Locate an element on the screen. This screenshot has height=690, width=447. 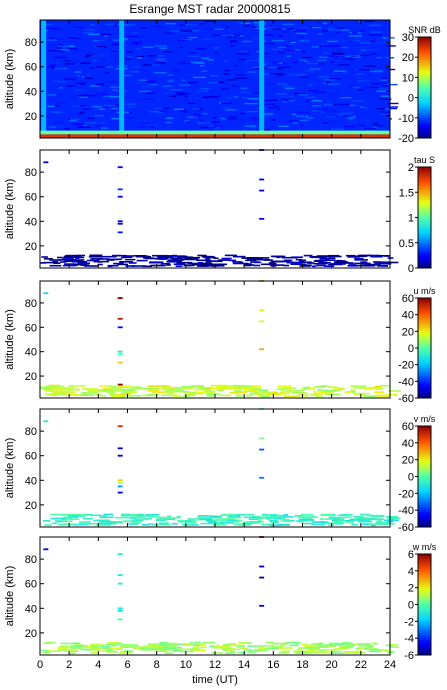
x-tick-label: 24 is located at coordinates (390, 665).